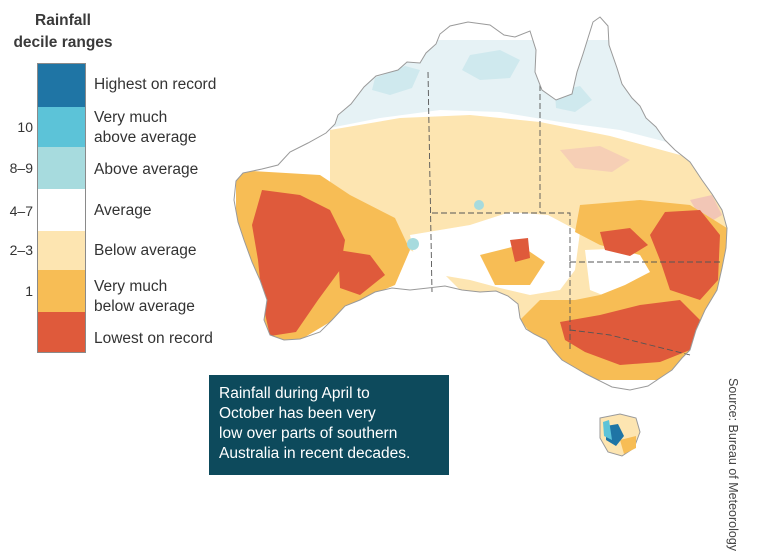 This screenshot has width=767, height=551. Describe the element at coordinates (294, 393) in the screenshot. I see `callout-line1: Rainfall during April to` at that location.